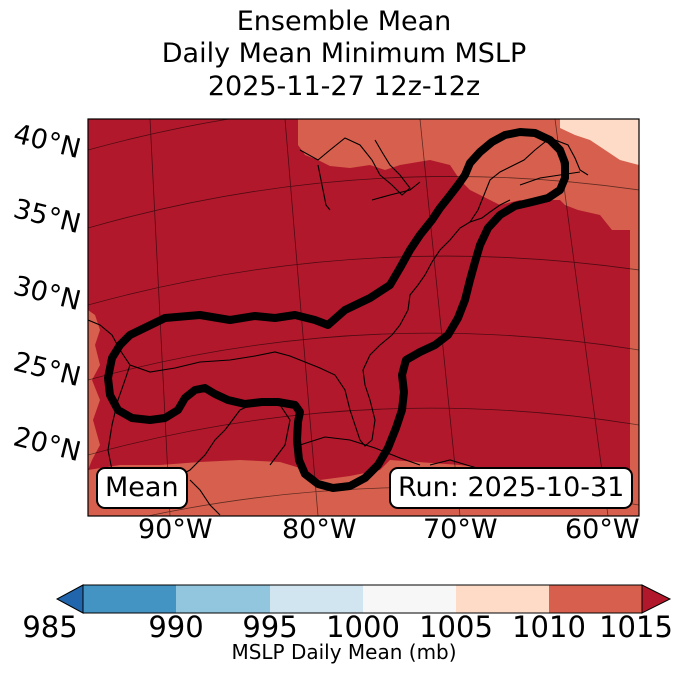  I want to click on colorbar-extend-low, so click(69, 599).